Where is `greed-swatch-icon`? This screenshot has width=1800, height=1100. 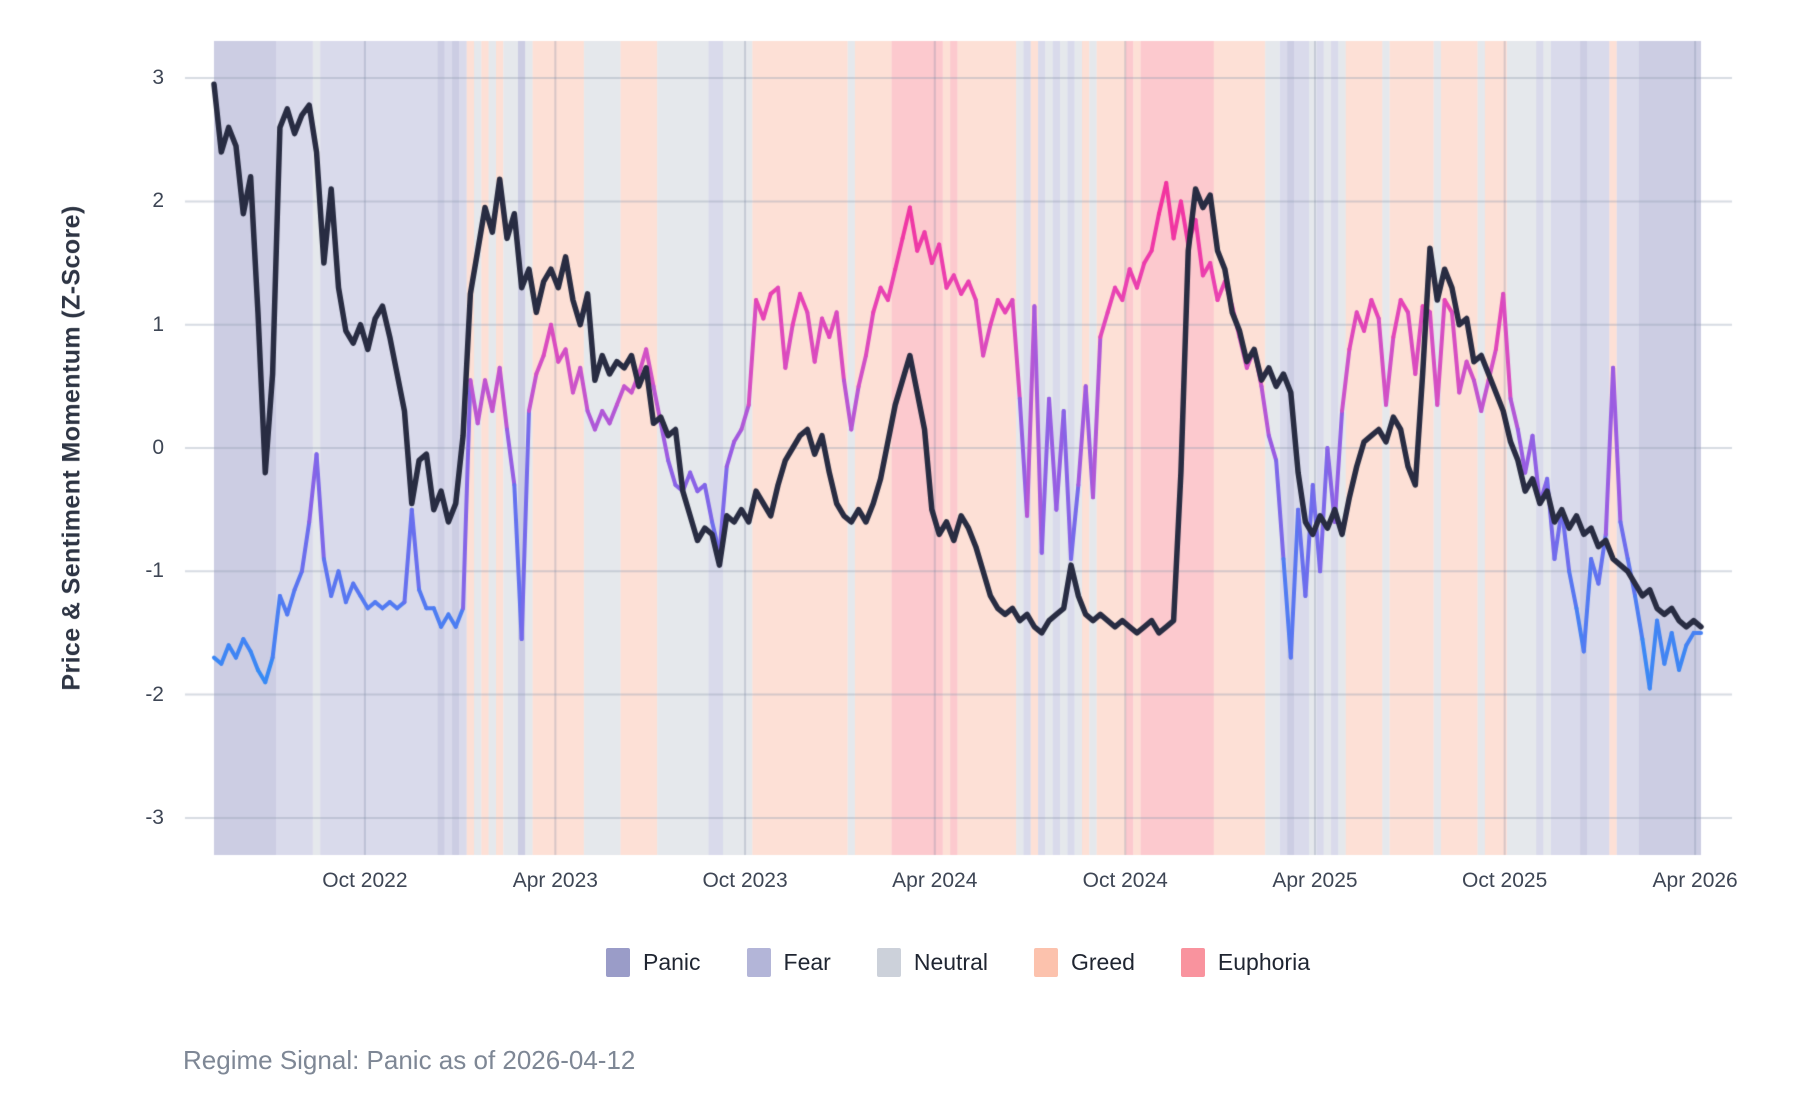
greed-swatch-icon is located at coordinates (1045, 962).